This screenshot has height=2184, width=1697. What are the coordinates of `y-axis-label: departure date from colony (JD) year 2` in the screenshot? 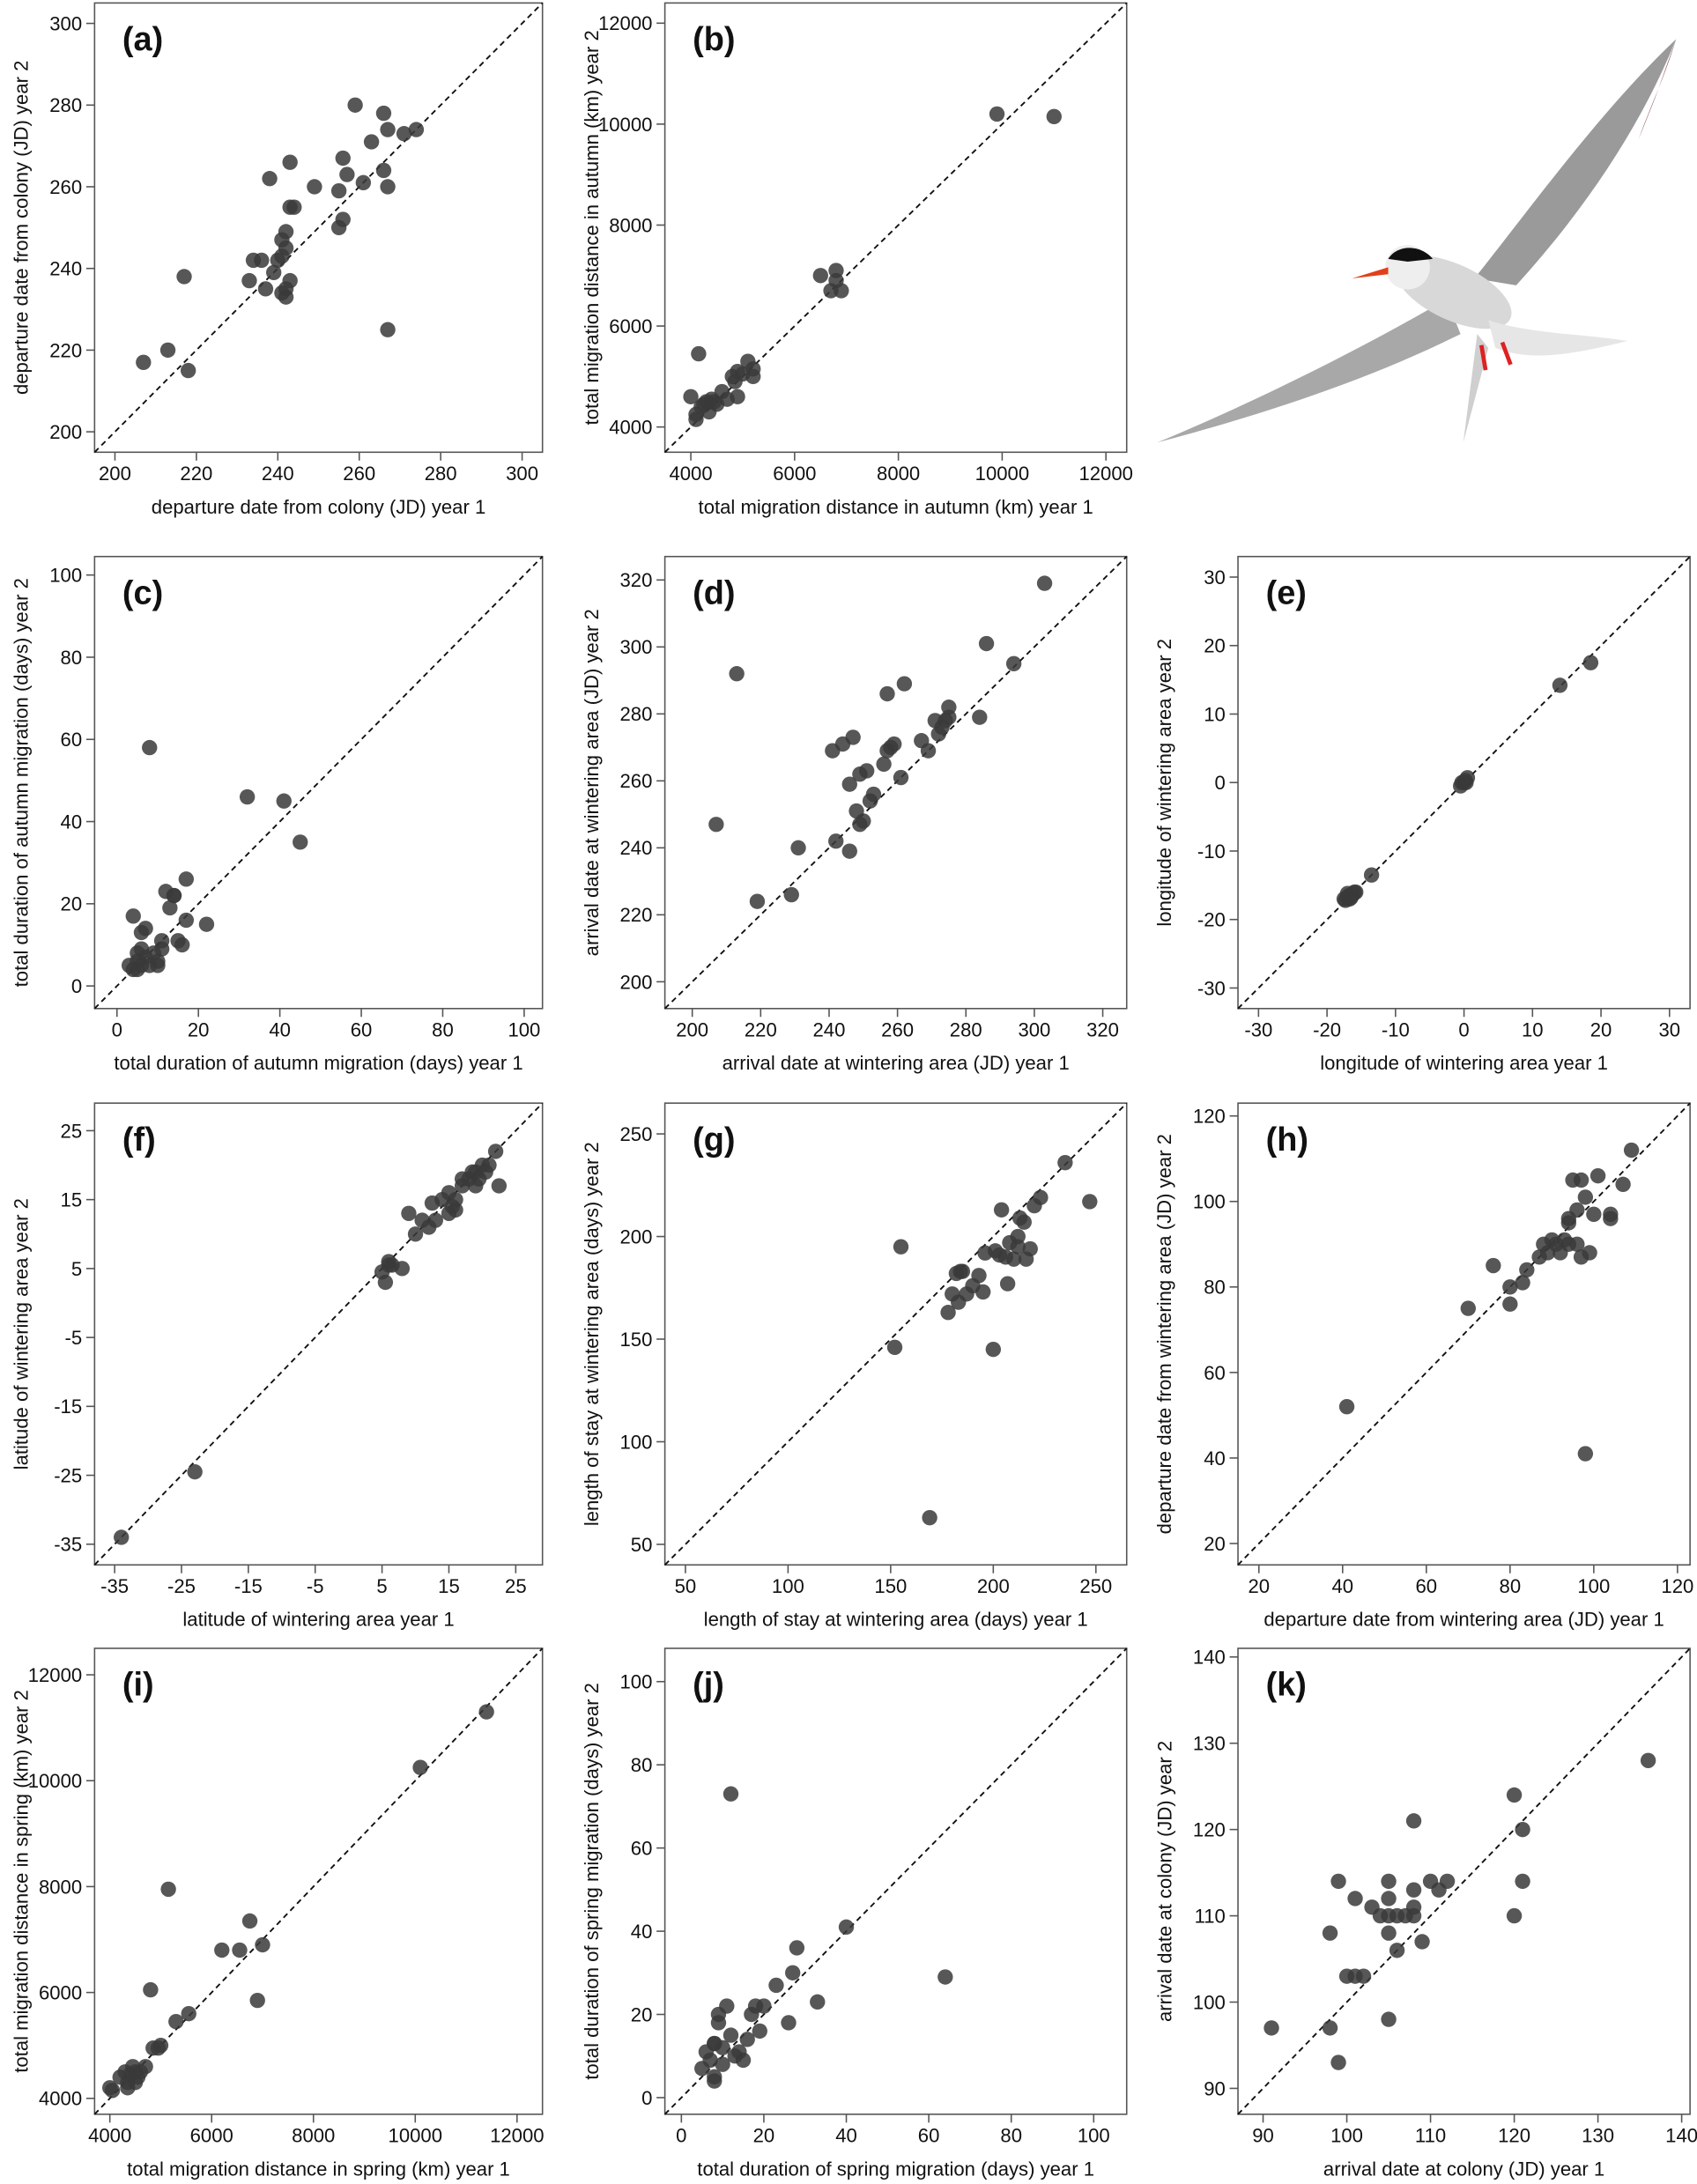 It's located at (22, 228).